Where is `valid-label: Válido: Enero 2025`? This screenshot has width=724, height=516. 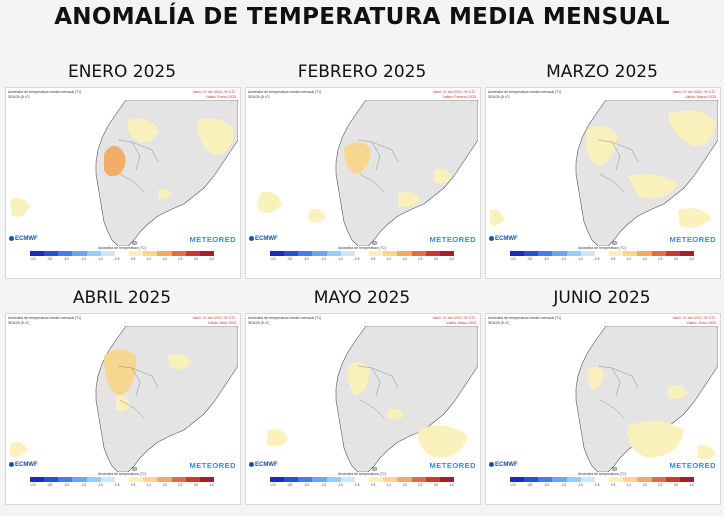
valid-label: Válido: Enero 2025 is located at coordinates (220, 96).